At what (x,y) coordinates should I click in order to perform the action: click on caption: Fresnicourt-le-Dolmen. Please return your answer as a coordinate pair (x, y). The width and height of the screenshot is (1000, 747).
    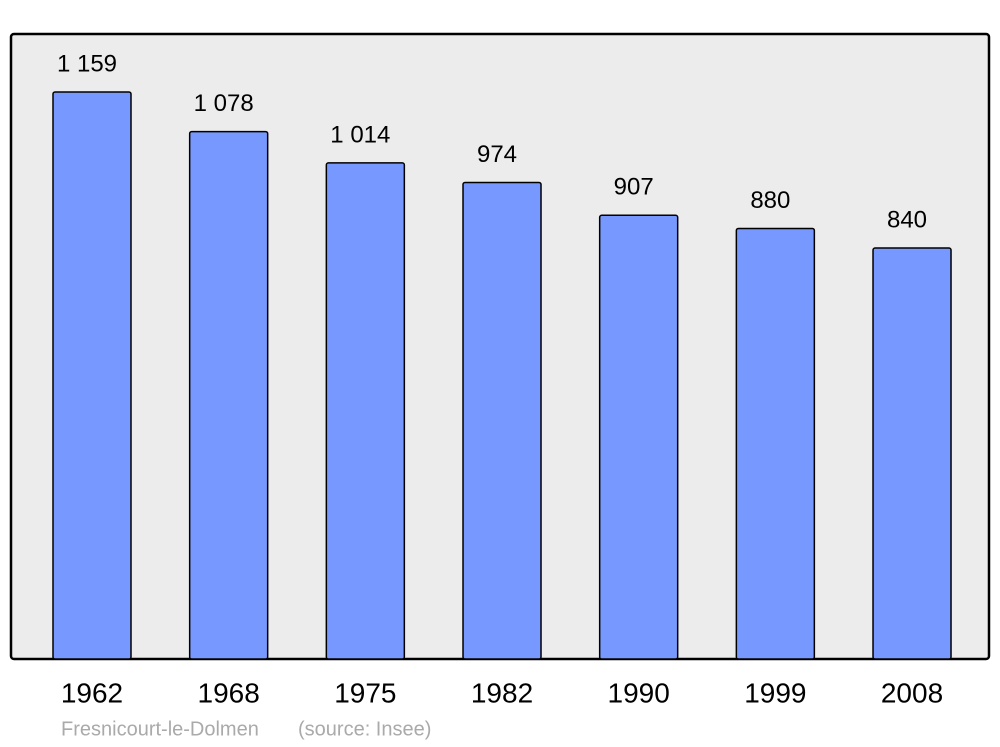
    Looking at the image, I should click on (160, 729).